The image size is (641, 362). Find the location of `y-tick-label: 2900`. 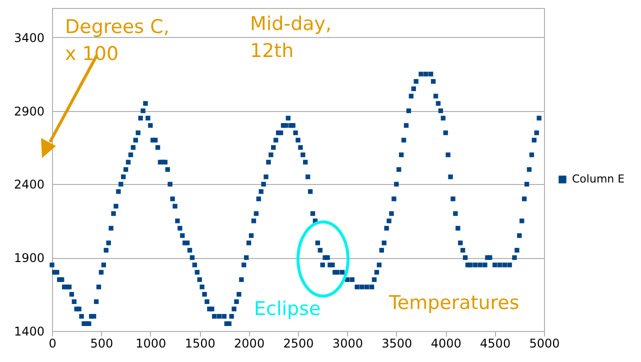

y-tick-label: 2900 is located at coordinates (29, 111).